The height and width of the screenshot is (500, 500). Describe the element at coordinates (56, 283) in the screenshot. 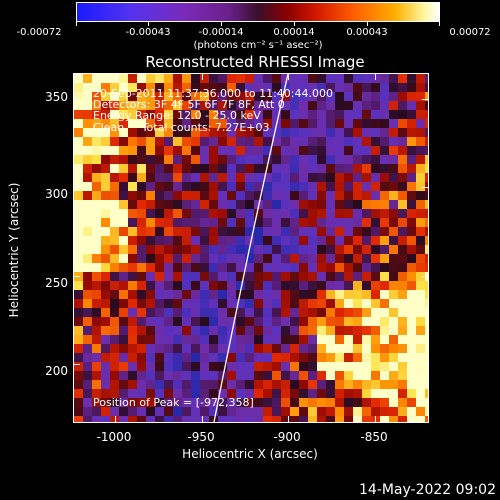

I see `y-tick-label: 250` at that location.